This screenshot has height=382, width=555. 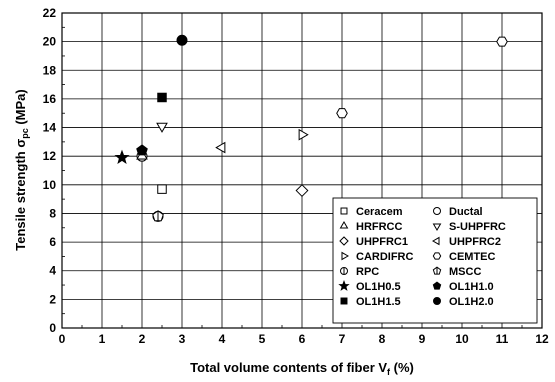 I want to click on x-tick-label: 9, so click(x=422, y=339).